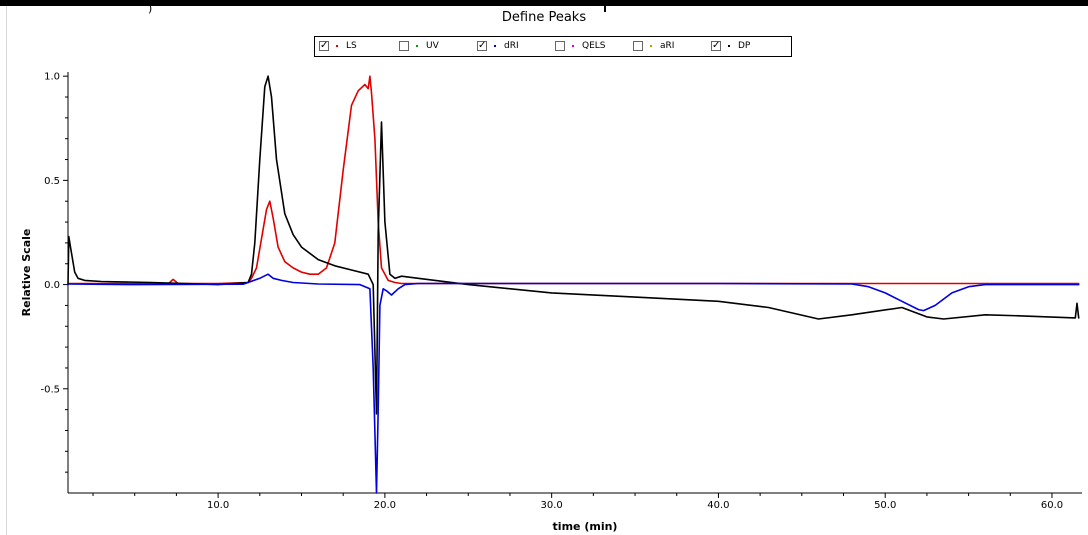  I want to click on x-tick-label: 60.0, so click(1052, 505).